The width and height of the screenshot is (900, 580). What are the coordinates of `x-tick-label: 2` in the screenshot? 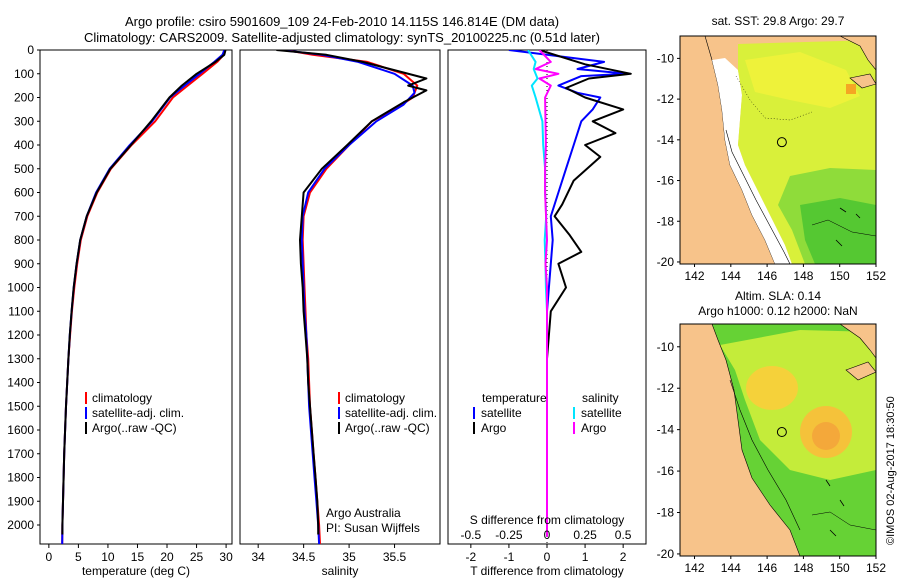 It's located at (623, 557).